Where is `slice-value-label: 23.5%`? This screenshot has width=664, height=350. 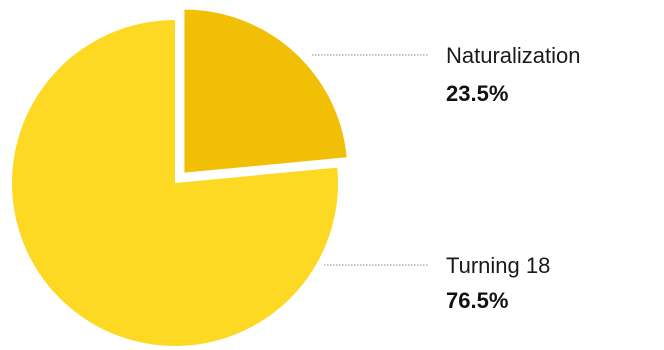 slice-value-label: 23.5% is located at coordinates (477, 93).